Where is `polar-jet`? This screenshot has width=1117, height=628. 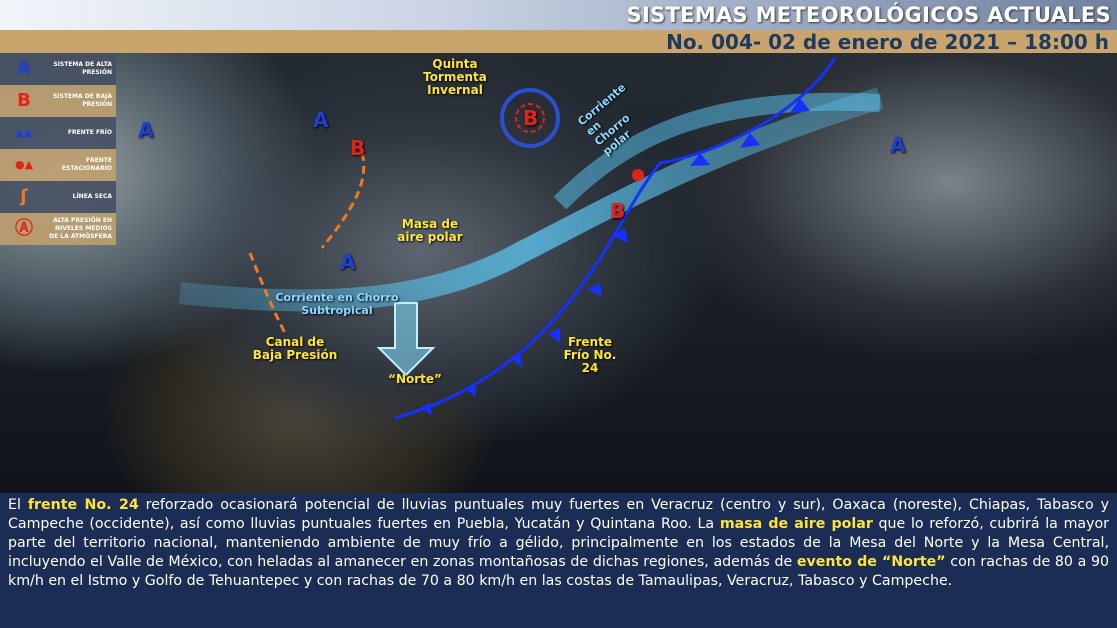
polar-jet is located at coordinates (717, 151).